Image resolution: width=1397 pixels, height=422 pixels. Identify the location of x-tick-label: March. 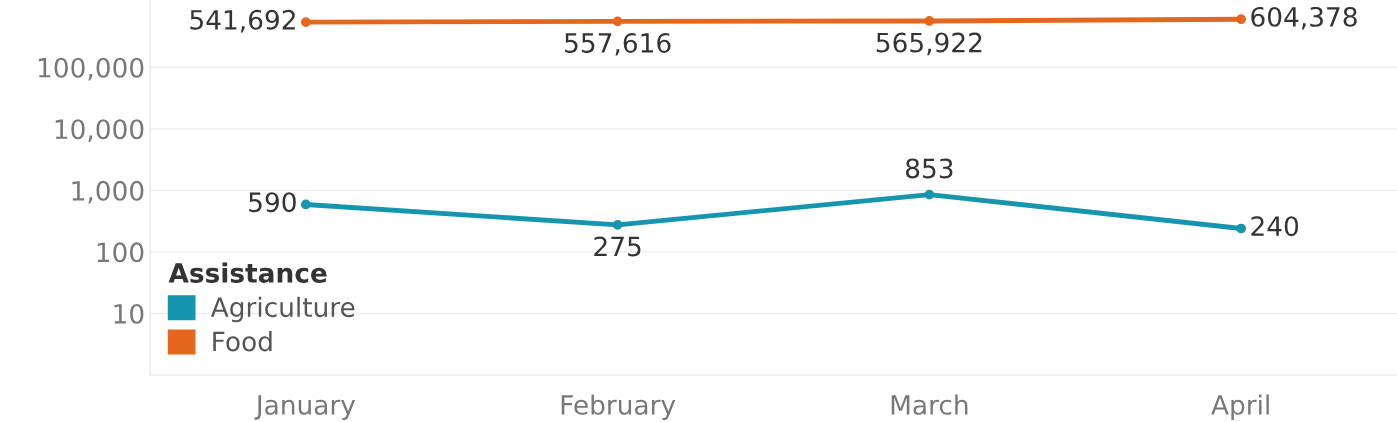
(929, 404).